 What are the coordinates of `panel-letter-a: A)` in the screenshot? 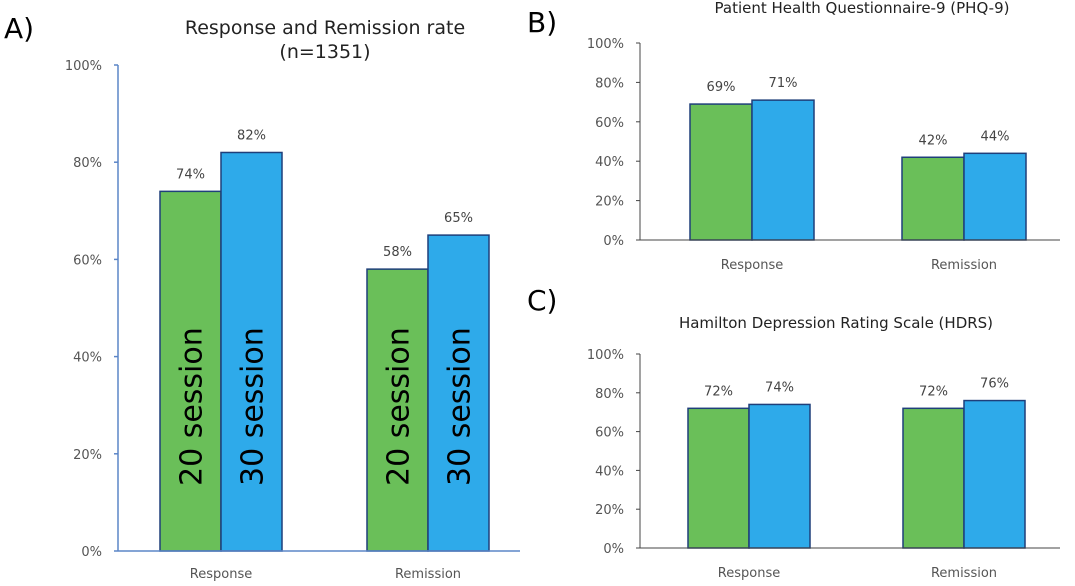 It's located at (19, 28).